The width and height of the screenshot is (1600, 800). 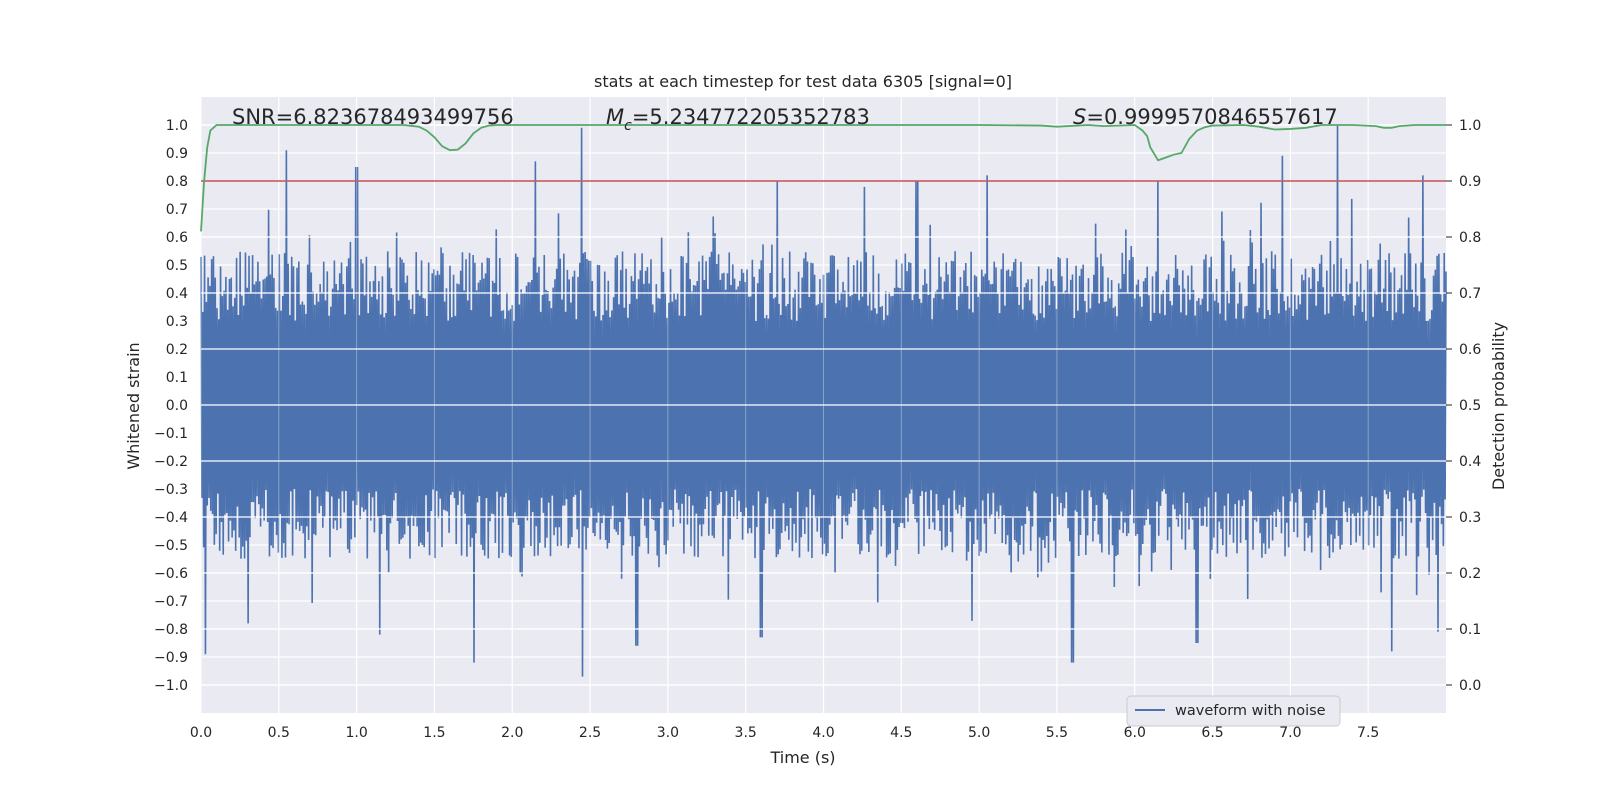 I want to click on y-right-tick-label: 0.4, so click(x=1470, y=462).